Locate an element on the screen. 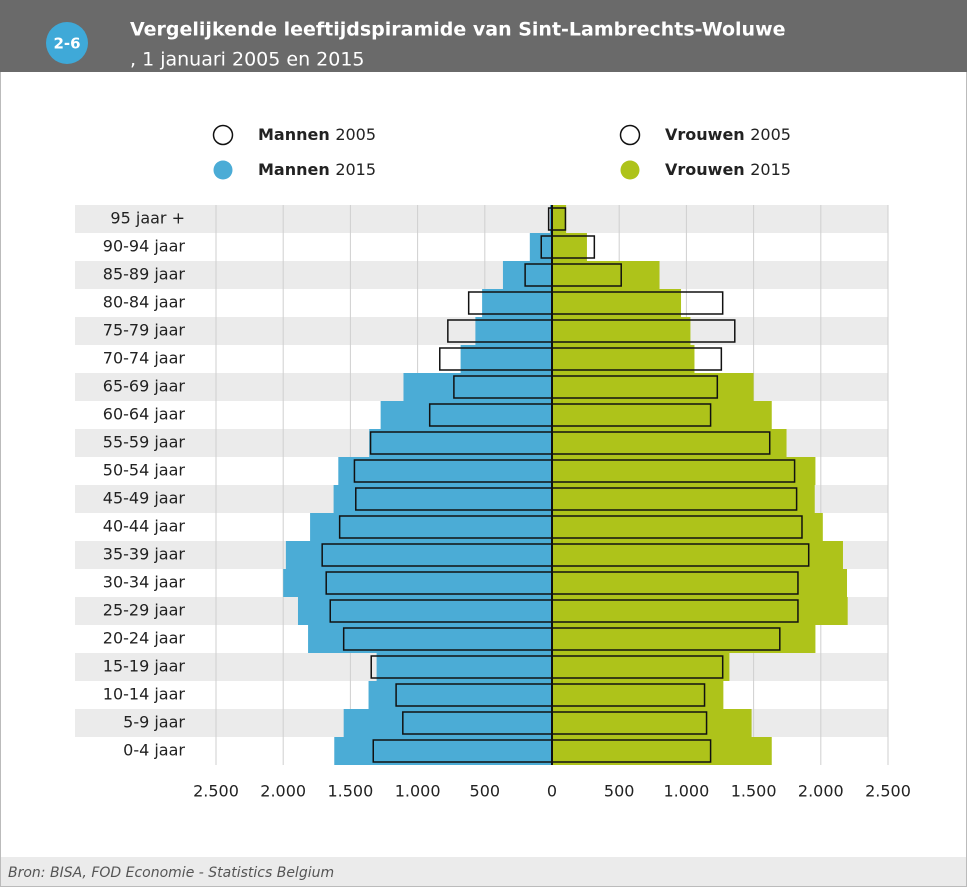  y-tick-label: 35-39 jaar is located at coordinates (144, 554).